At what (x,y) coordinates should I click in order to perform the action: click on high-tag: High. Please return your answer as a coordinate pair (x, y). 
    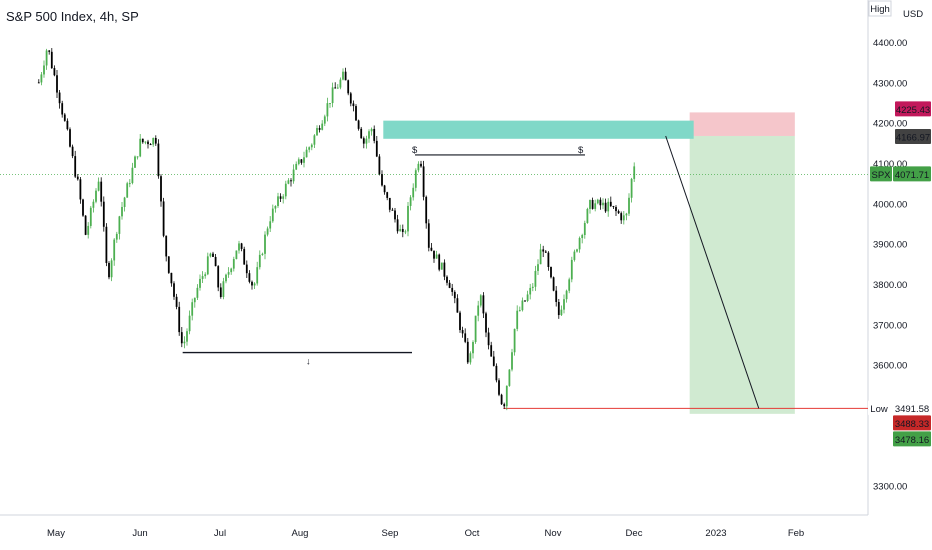
    Looking at the image, I should click on (880, 9).